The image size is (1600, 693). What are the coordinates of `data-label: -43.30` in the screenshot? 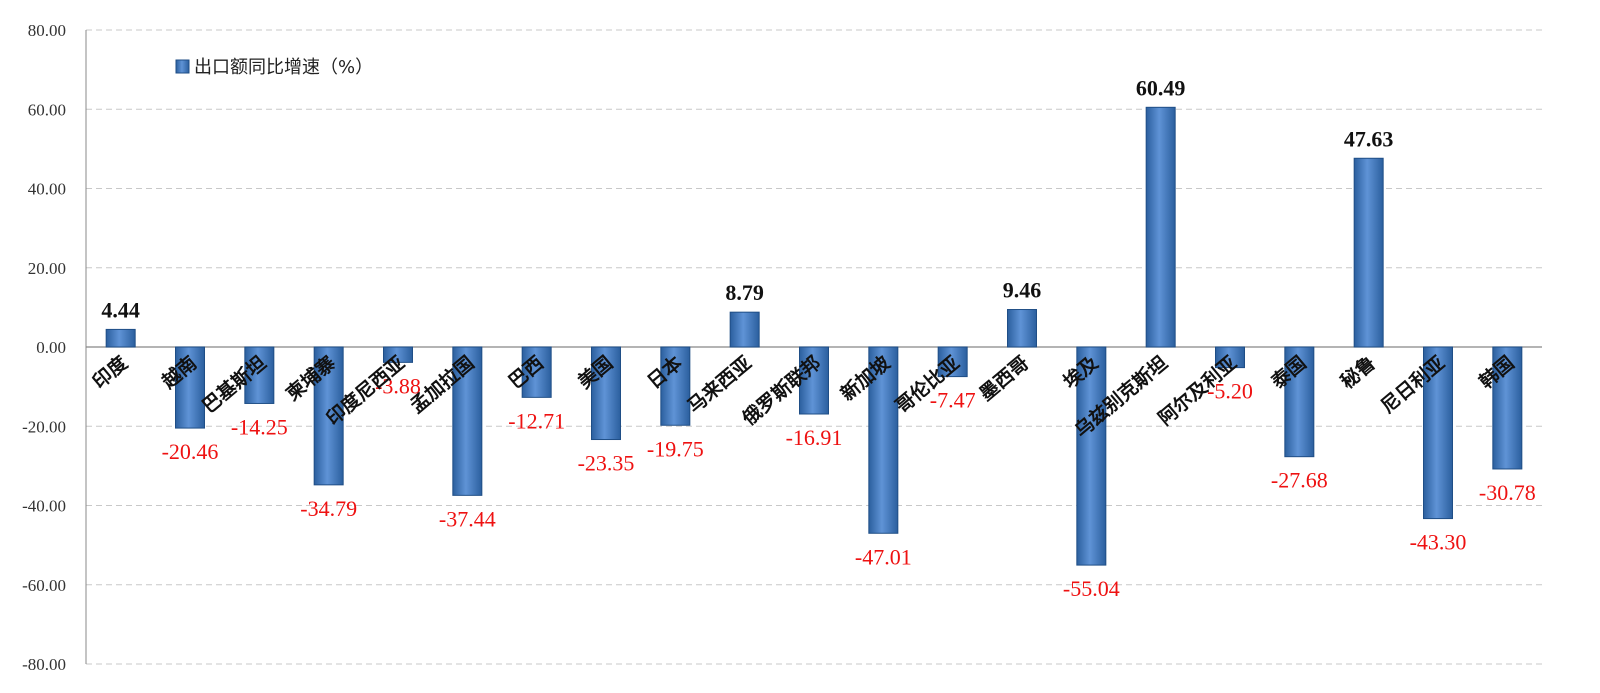 It's located at (1438, 542).